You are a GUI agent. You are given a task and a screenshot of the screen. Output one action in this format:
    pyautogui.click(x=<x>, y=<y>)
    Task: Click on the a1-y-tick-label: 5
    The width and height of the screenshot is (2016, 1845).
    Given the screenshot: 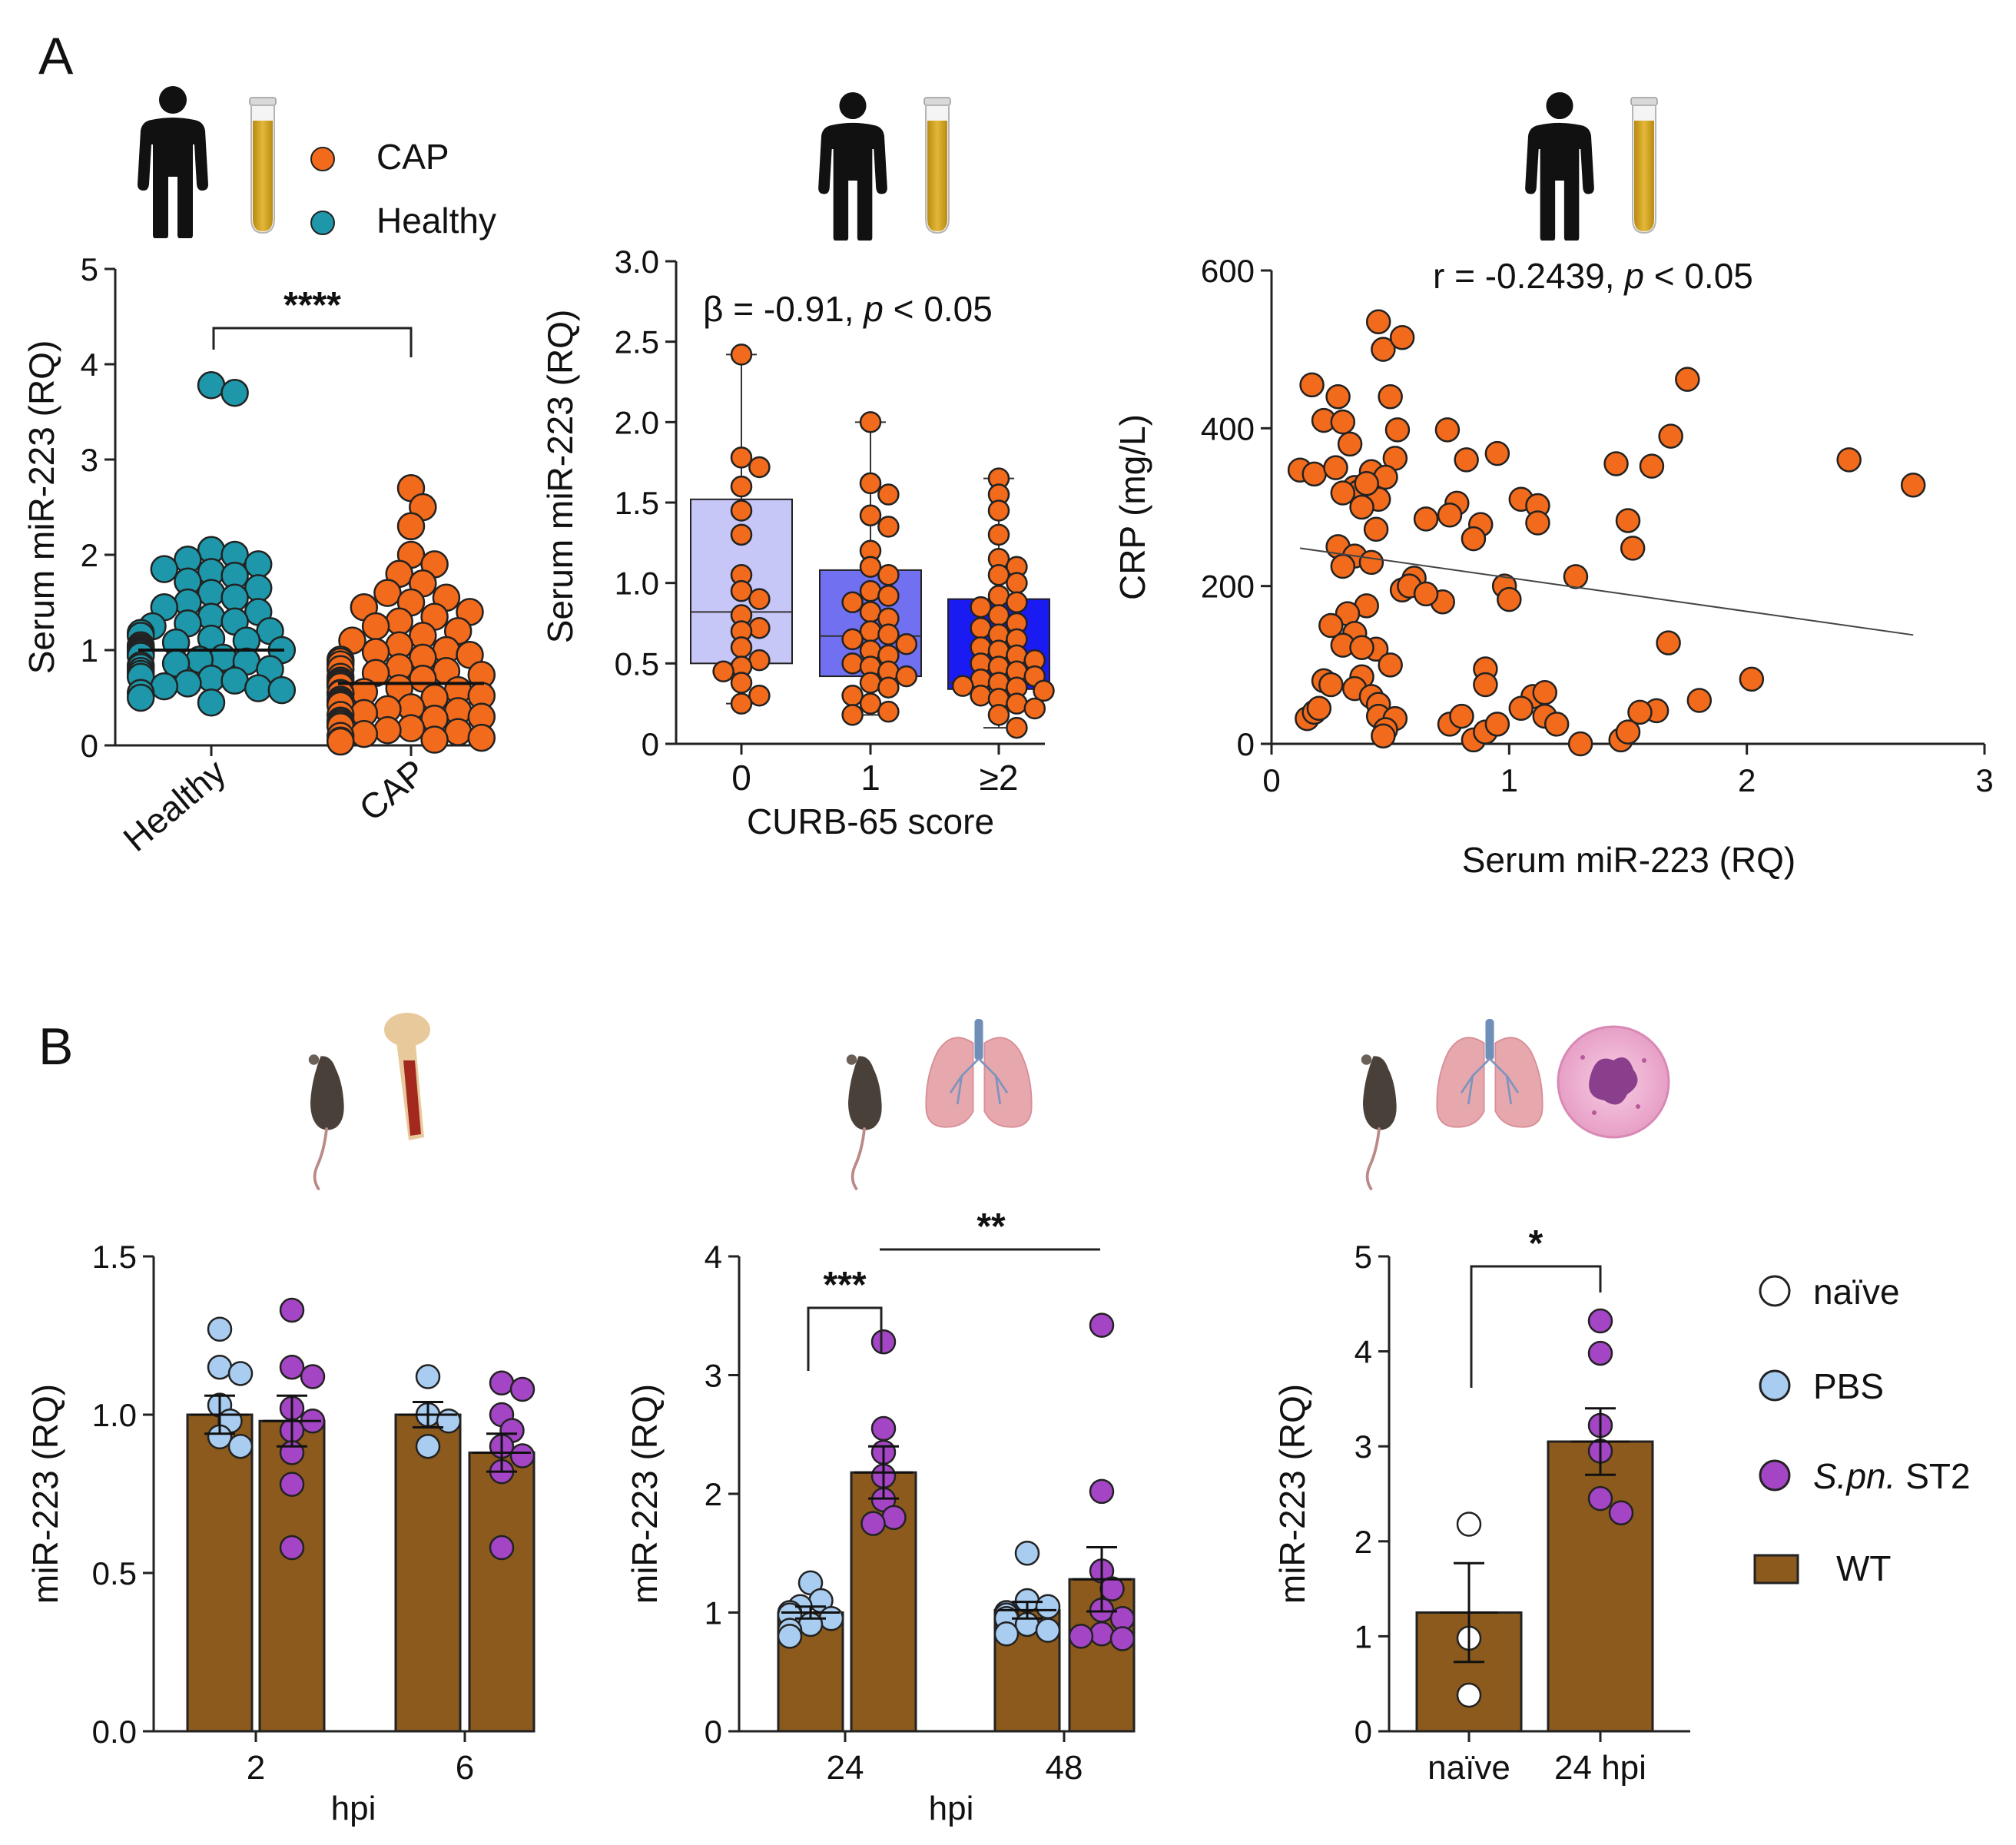 What is the action you would take?
    pyautogui.click(x=89, y=269)
    